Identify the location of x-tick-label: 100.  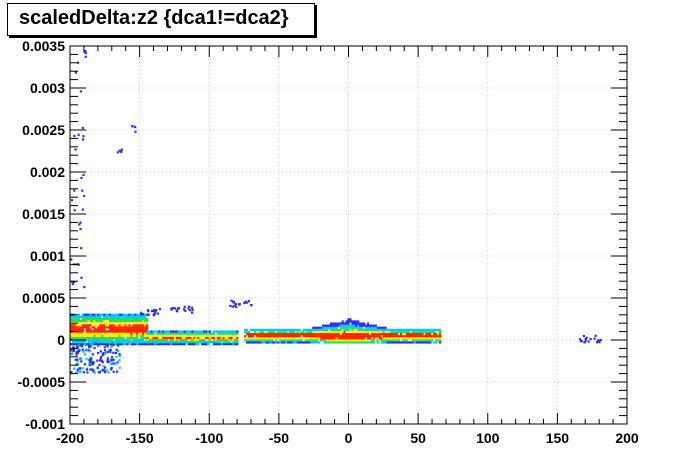
(488, 438).